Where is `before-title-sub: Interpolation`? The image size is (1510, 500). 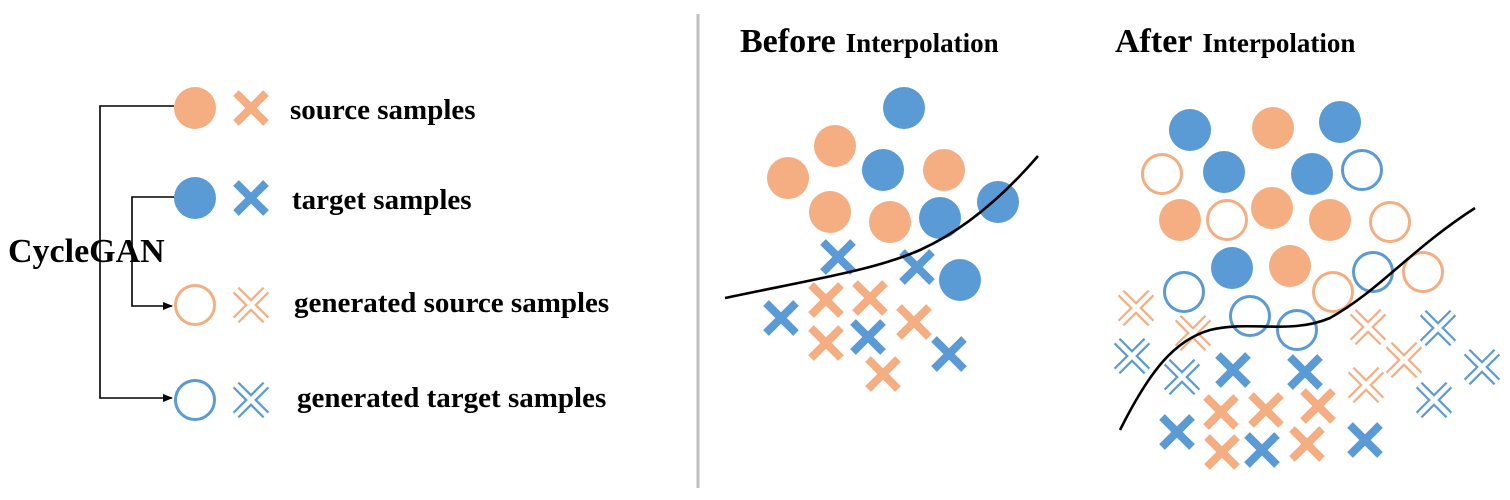 before-title-sub: Interpolation is located at coordinates (922, 43).